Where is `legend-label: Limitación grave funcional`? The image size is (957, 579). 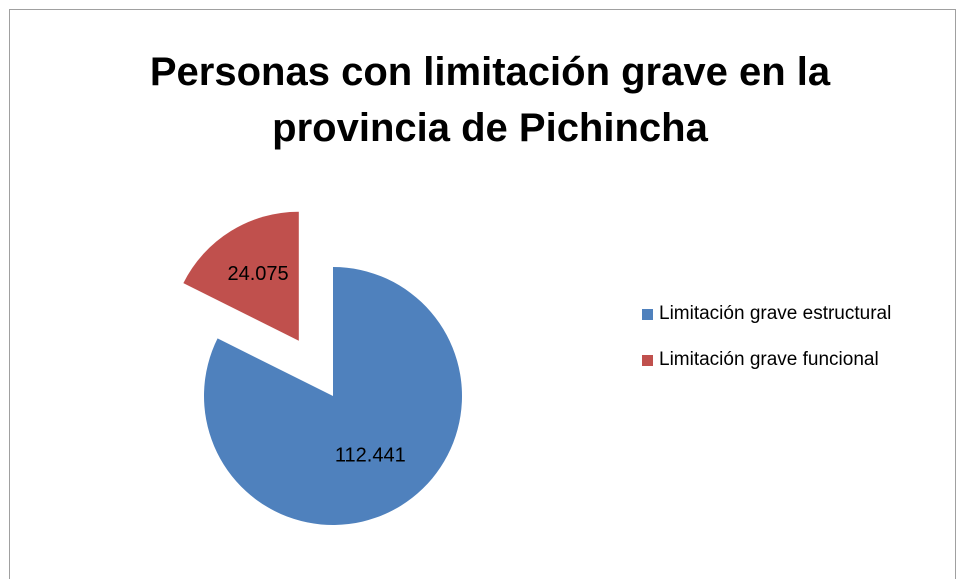 legend-label: Limitación grave funcional is located at coordinates (769, 359).